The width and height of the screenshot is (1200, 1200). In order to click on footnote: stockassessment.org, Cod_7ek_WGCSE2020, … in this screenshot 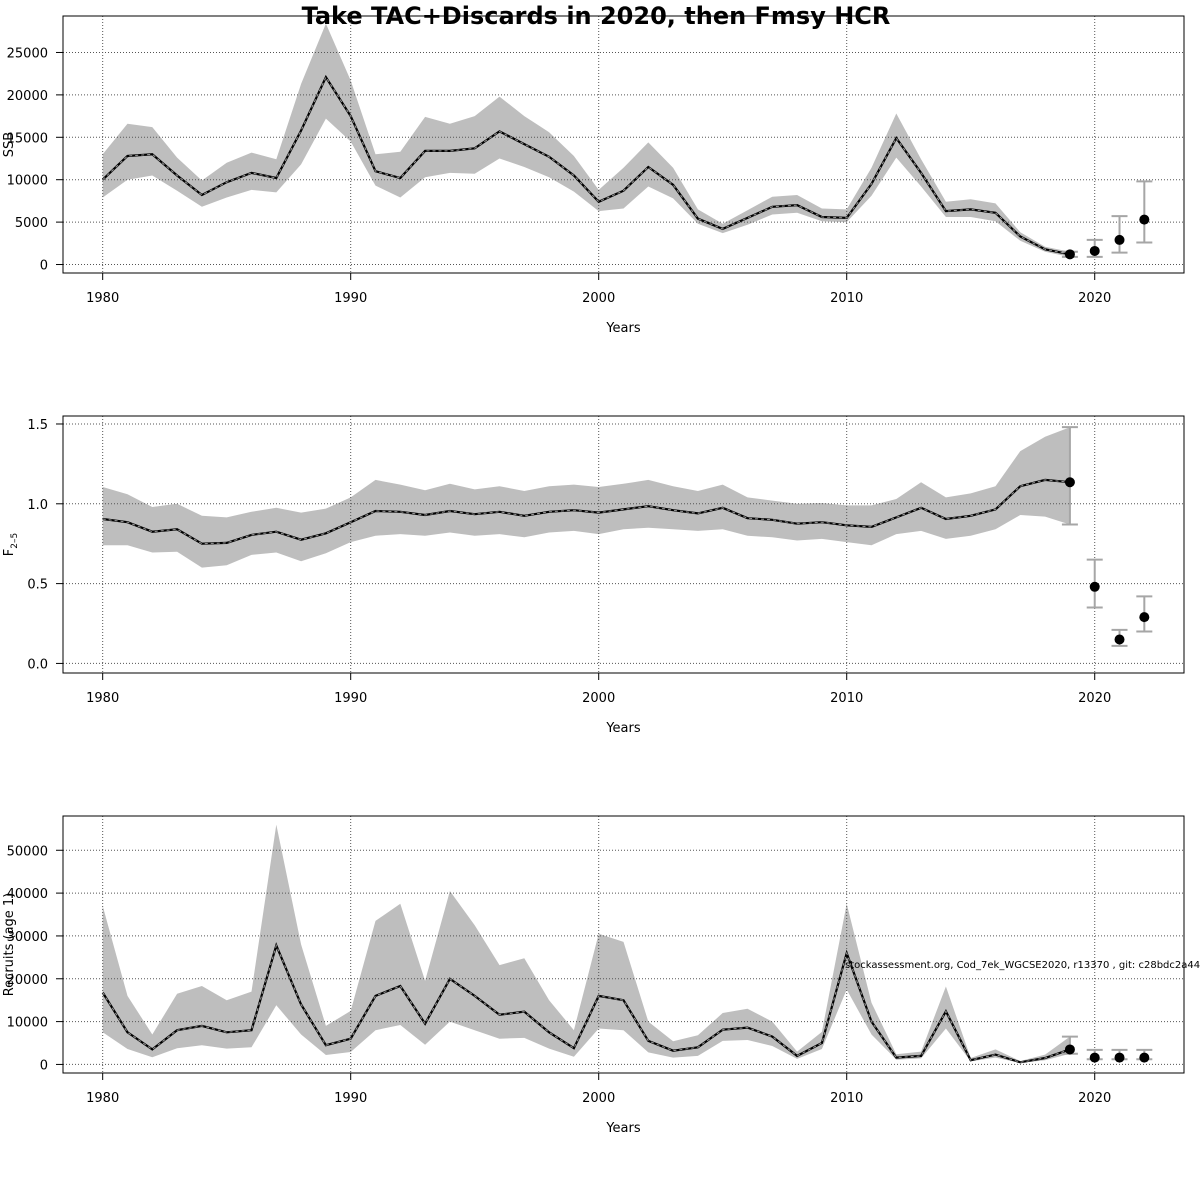, I will do `click(1022, 965)`.